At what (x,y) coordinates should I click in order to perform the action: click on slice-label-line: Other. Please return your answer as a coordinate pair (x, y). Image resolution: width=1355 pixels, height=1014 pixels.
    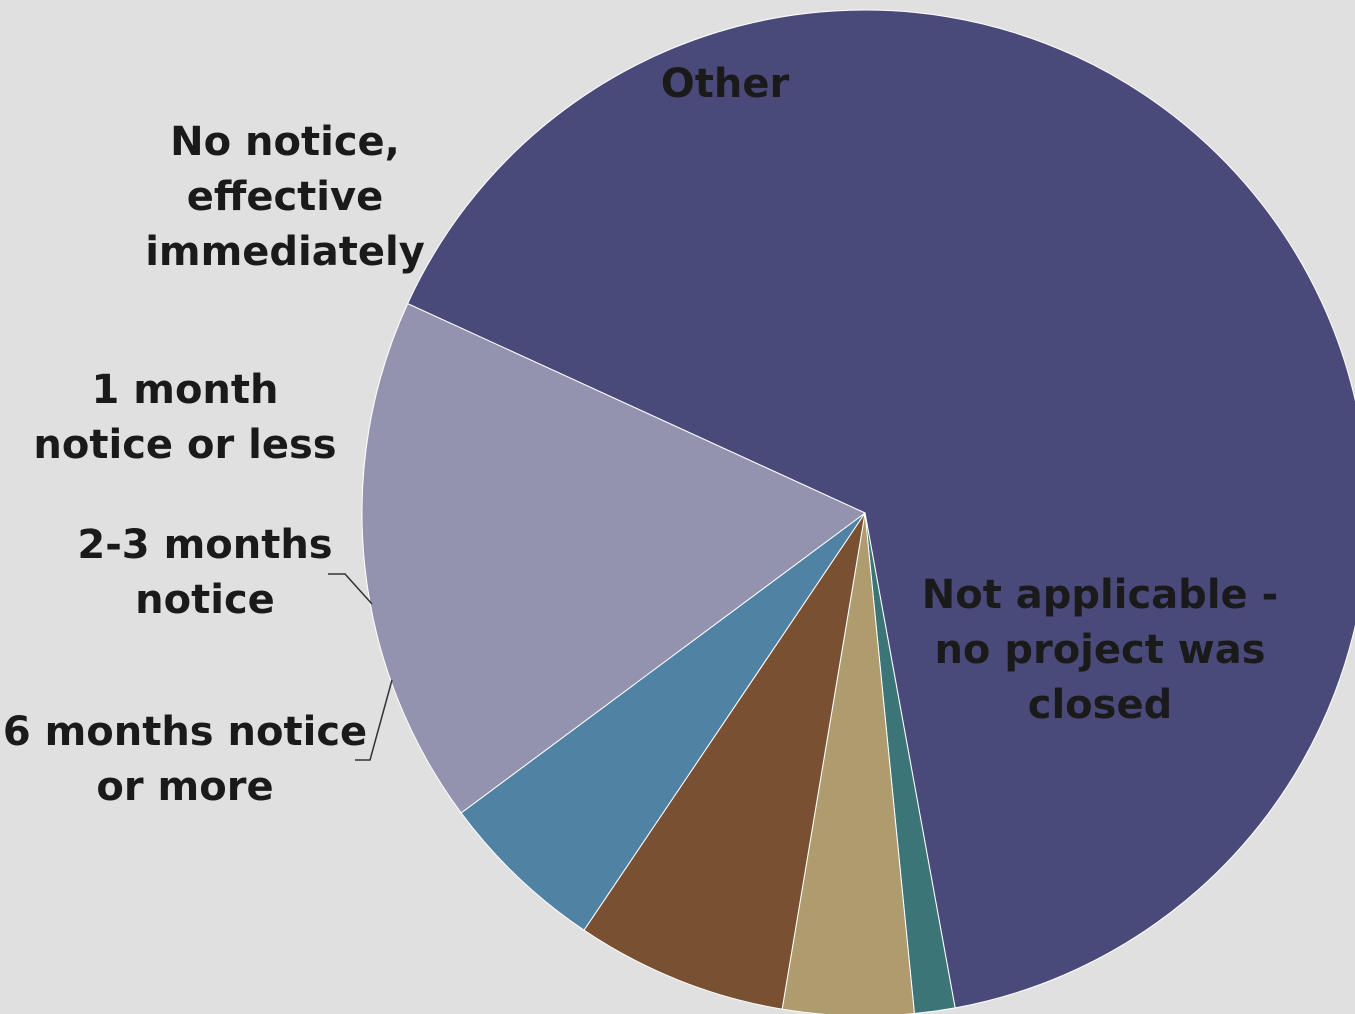
    Looking at the image, I should click on (725, 84).